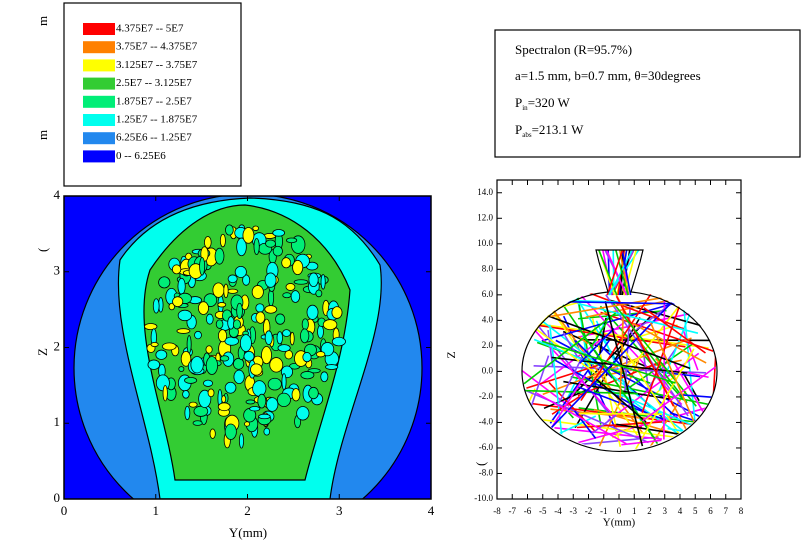 This screenshot has width=803, height=557. I want to click on y-tick-label: 12.0, so click(485, 217).